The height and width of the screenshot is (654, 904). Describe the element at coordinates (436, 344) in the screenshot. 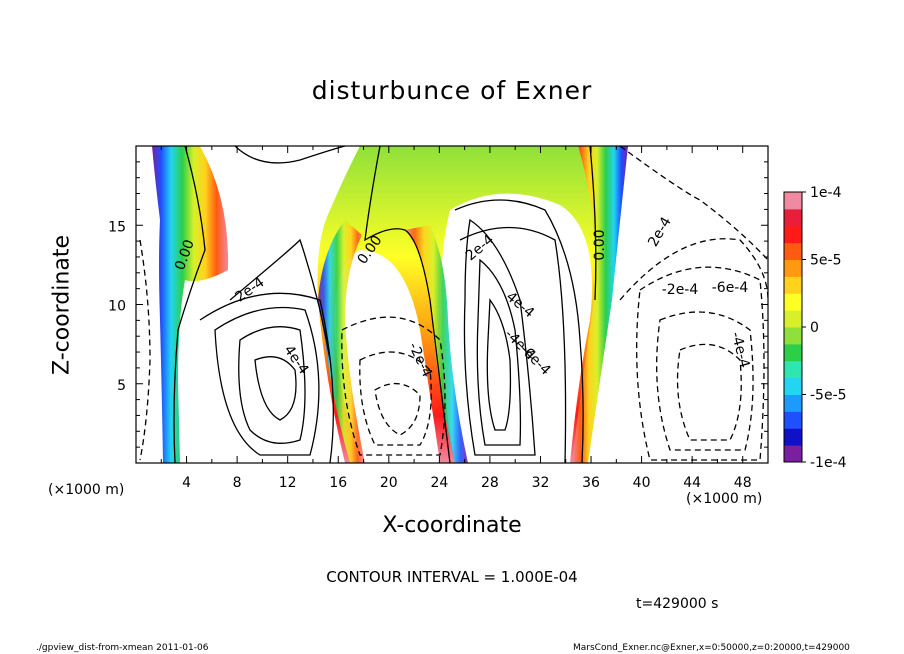

I see `shaded-band-center-inner` at that location.